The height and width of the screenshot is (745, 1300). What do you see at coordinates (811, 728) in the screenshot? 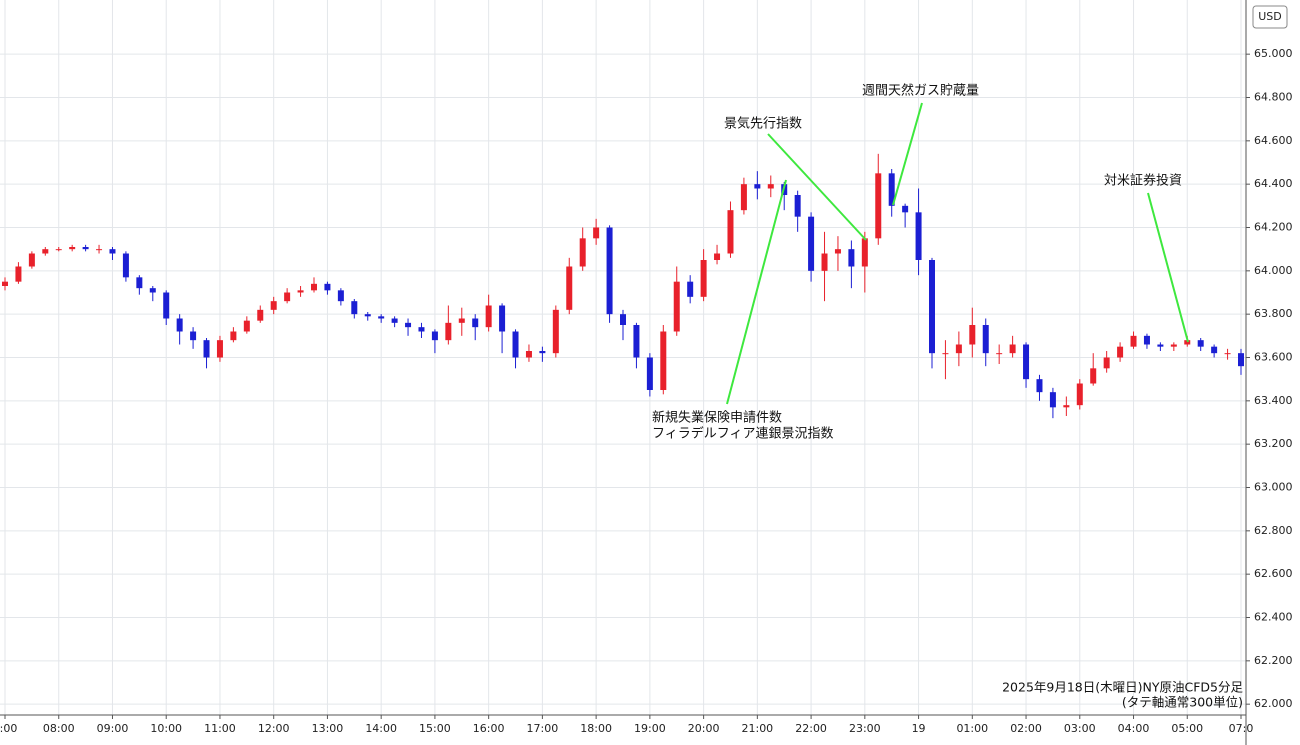
I see `x-tick-label: 22:00` at bounding box center [811, 728].